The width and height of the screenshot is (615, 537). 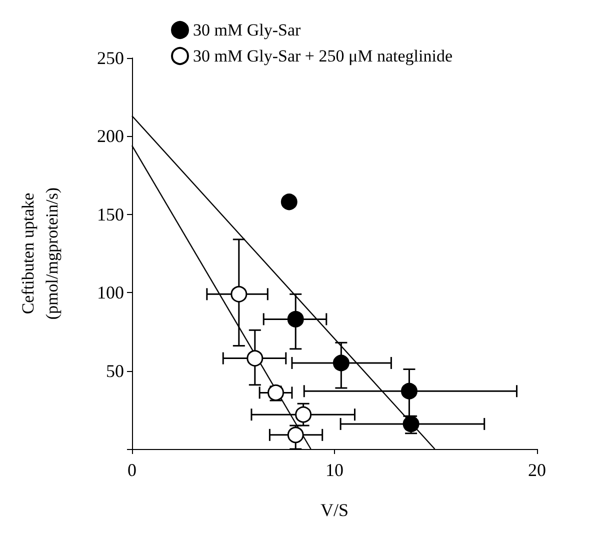 I want to click on y-tick-label: 50, so click(x=115, y=370).